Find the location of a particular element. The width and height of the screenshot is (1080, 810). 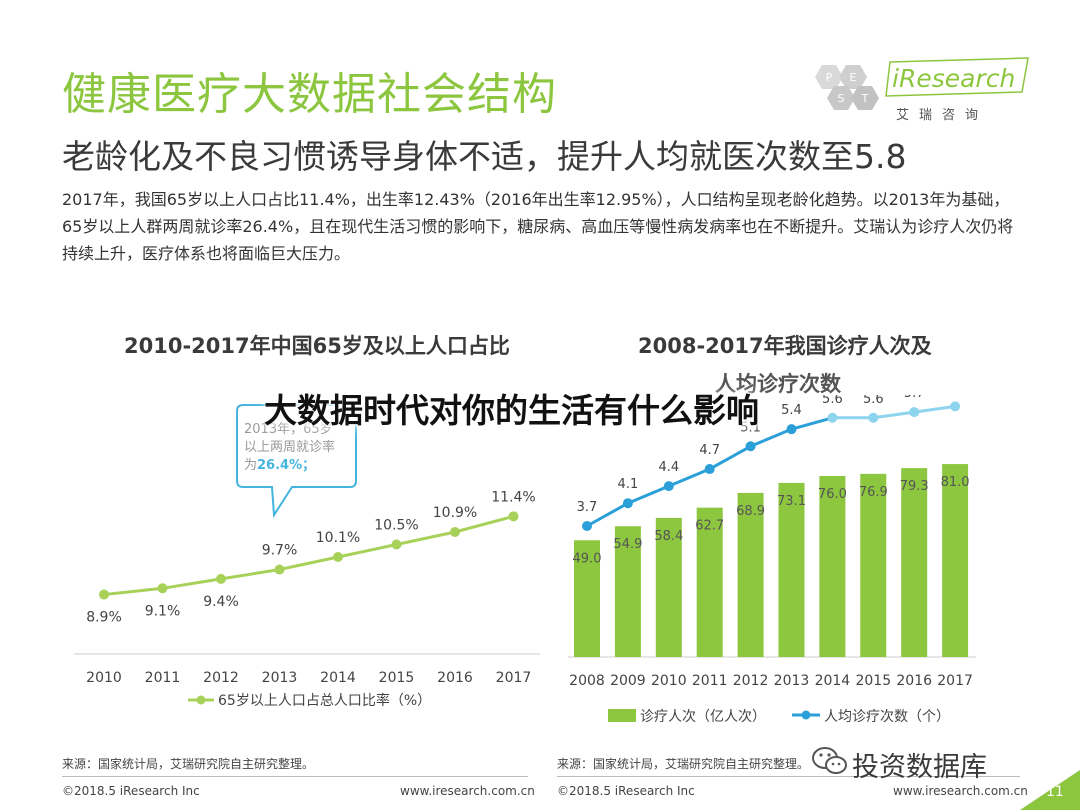

pest-letter: E is located at coordinates (853, 77).